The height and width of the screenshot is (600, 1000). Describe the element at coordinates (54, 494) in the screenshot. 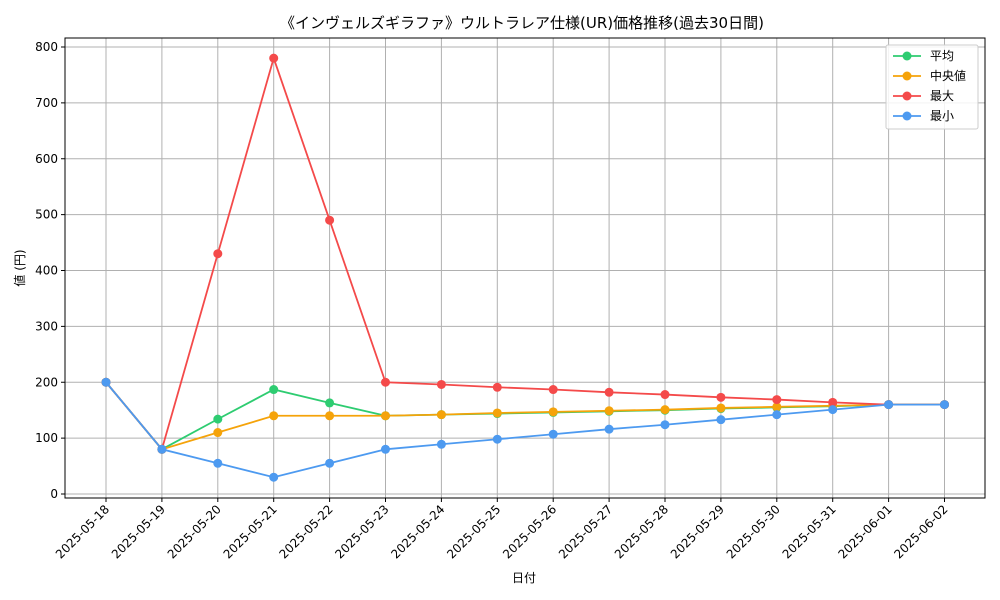

I see `y-tick-label: 0` at that location.